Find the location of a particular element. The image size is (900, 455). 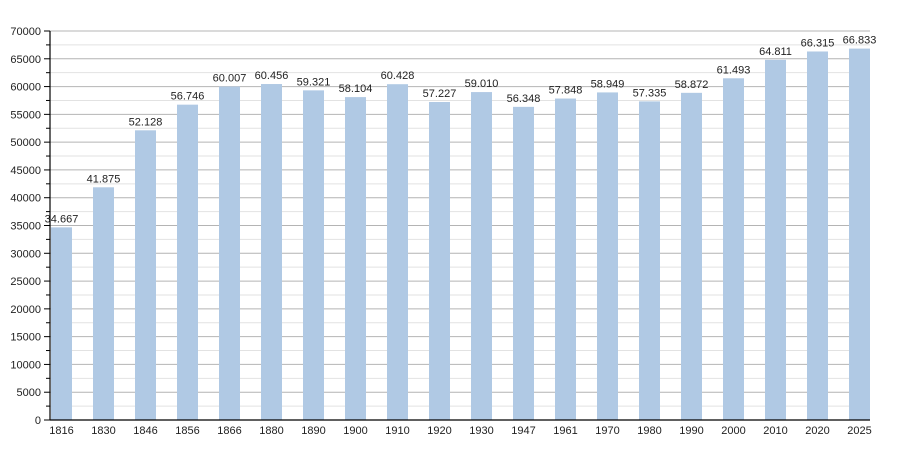

data-label-2020: 66.315 is located at coordinates (818, 43).